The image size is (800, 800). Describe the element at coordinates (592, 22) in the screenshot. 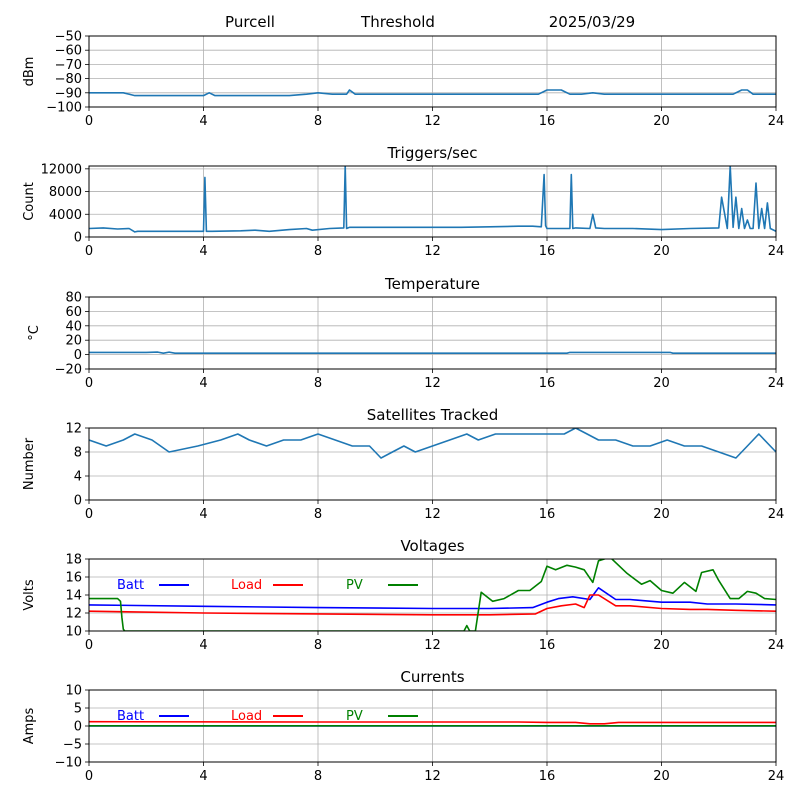

I see `header-date: 2025/03/29` at that location.